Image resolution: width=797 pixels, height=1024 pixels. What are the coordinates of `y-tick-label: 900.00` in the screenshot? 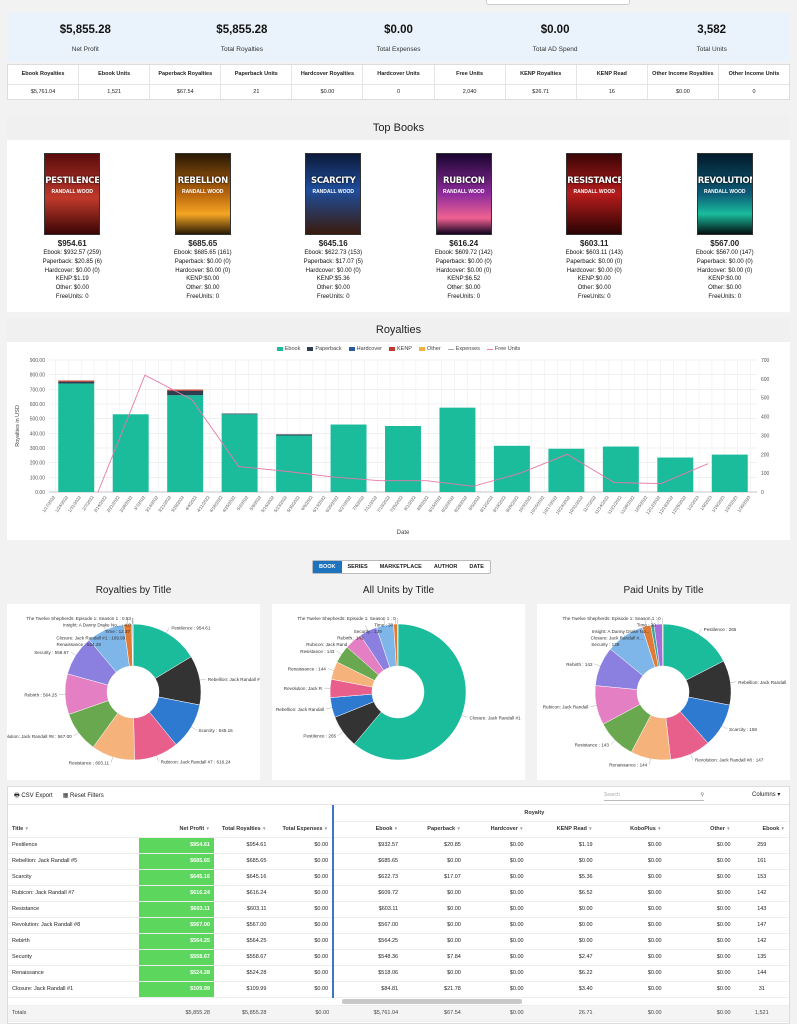 It's located at (38, 361).